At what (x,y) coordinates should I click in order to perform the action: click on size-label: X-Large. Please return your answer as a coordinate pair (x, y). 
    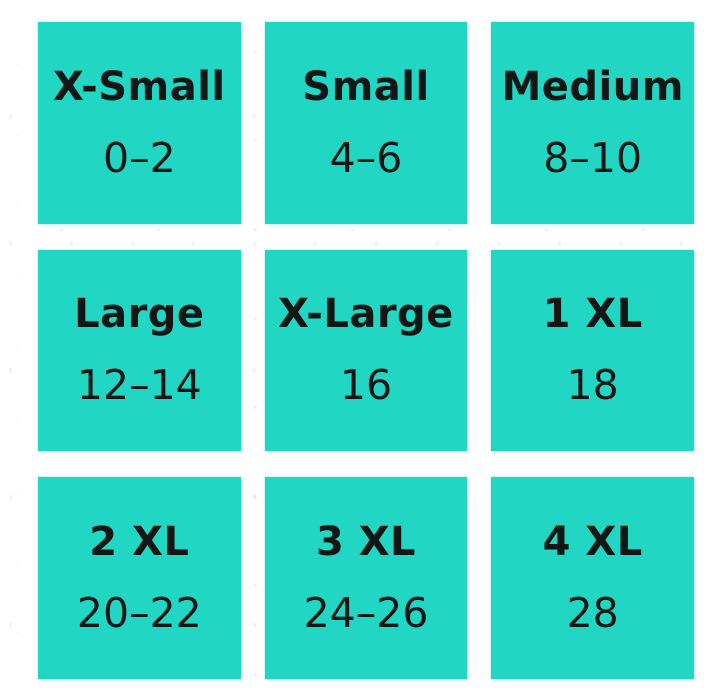
    Looking at the image, I should click on (366, 314).